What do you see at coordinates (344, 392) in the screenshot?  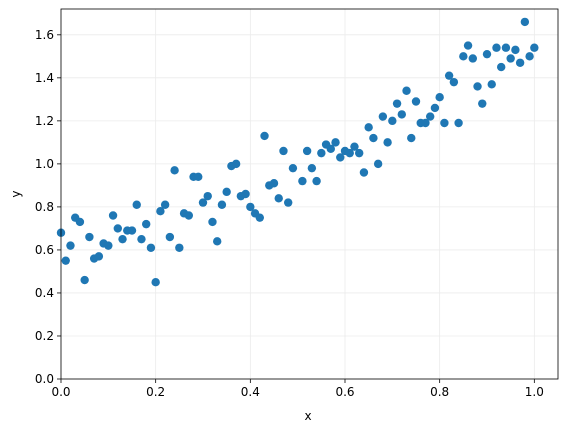 I see `x-tick-label: 0.6` at bounding box center [344, 392].